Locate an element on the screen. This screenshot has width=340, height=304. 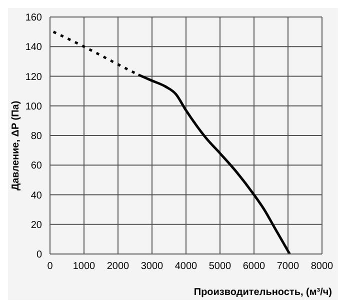
y-tick-label: 100 is located at coordinates (33, 106).